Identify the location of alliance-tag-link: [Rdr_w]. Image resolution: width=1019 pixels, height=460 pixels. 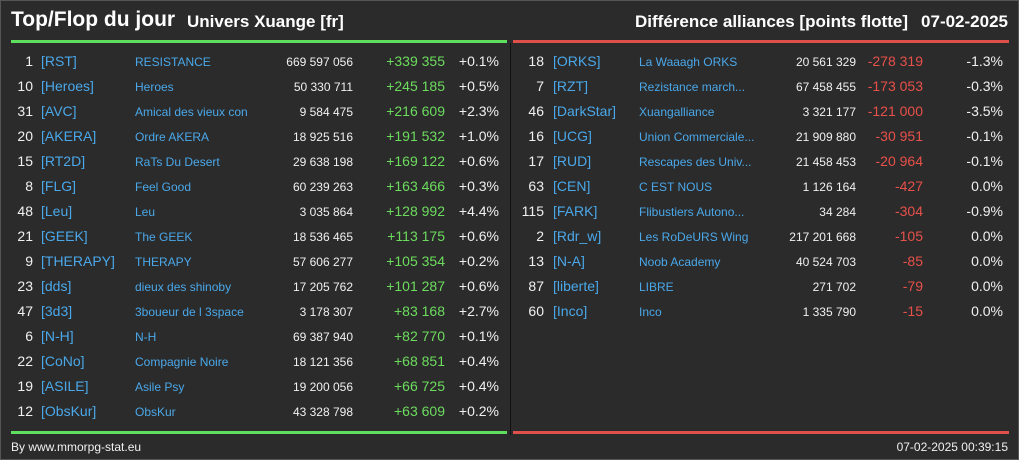
(577, 236).